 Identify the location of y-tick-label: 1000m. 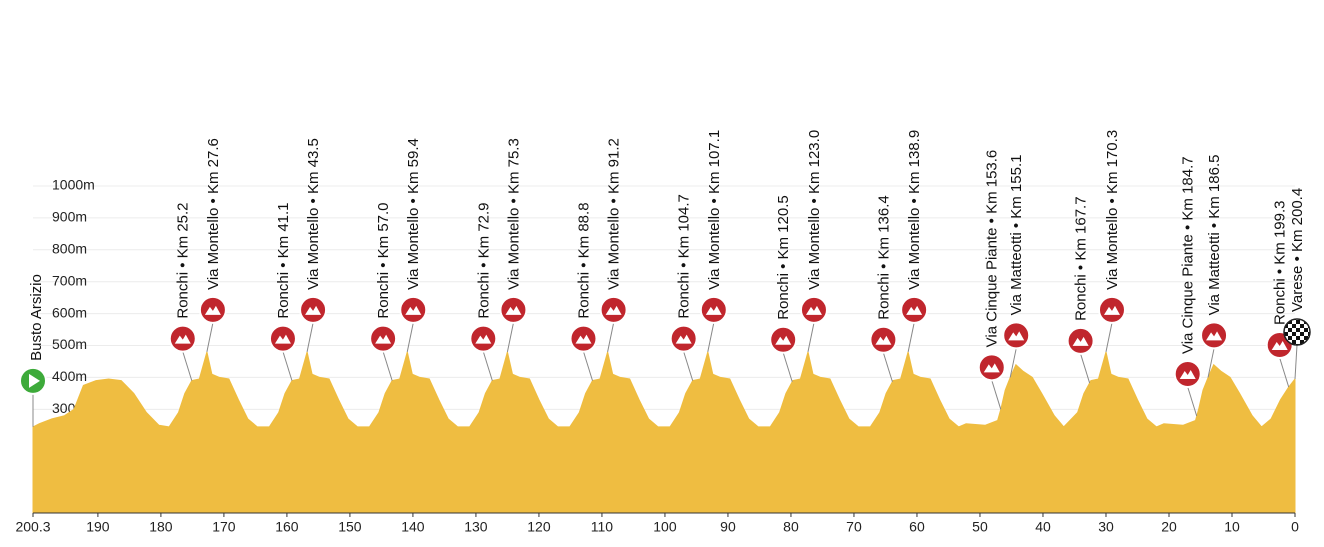
(73, 185).